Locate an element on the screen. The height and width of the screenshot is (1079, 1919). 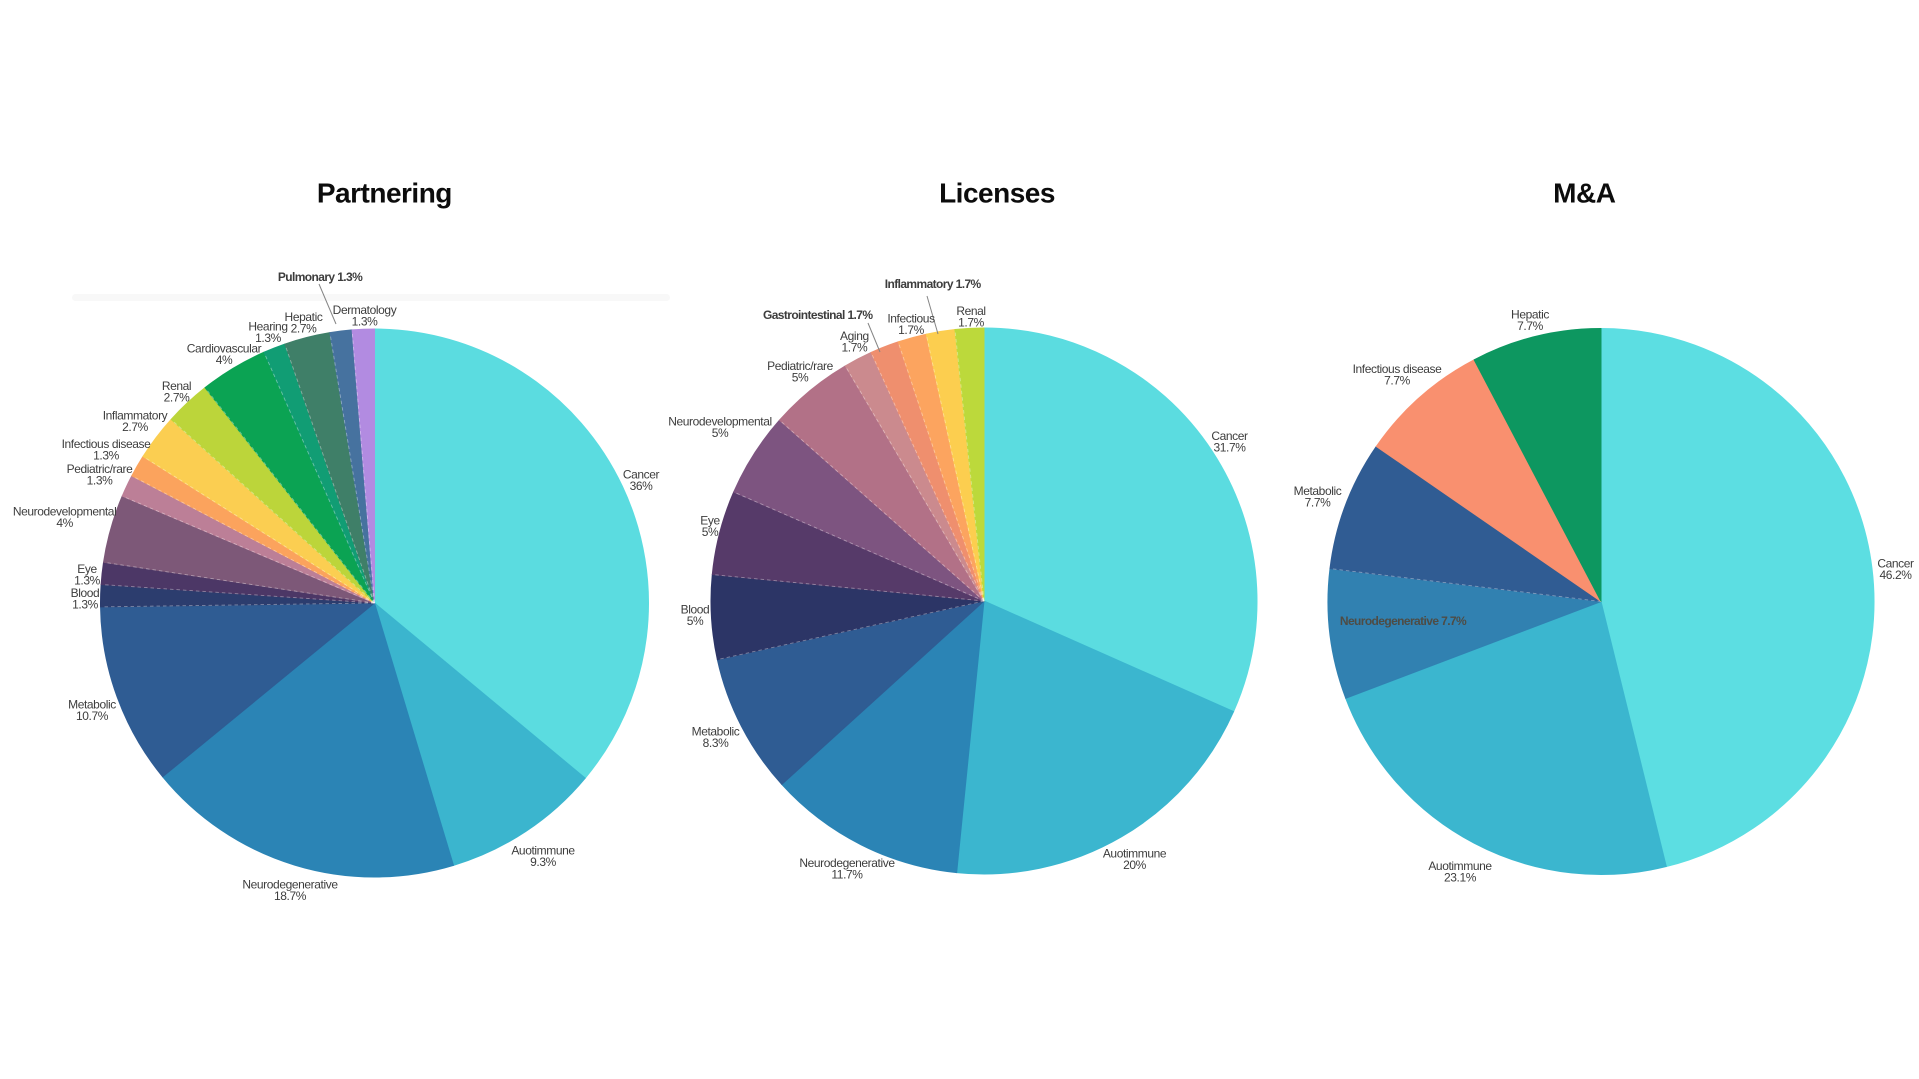
svg-text: Gastrointestinal 1.7% is located at coordinates (818, 315).